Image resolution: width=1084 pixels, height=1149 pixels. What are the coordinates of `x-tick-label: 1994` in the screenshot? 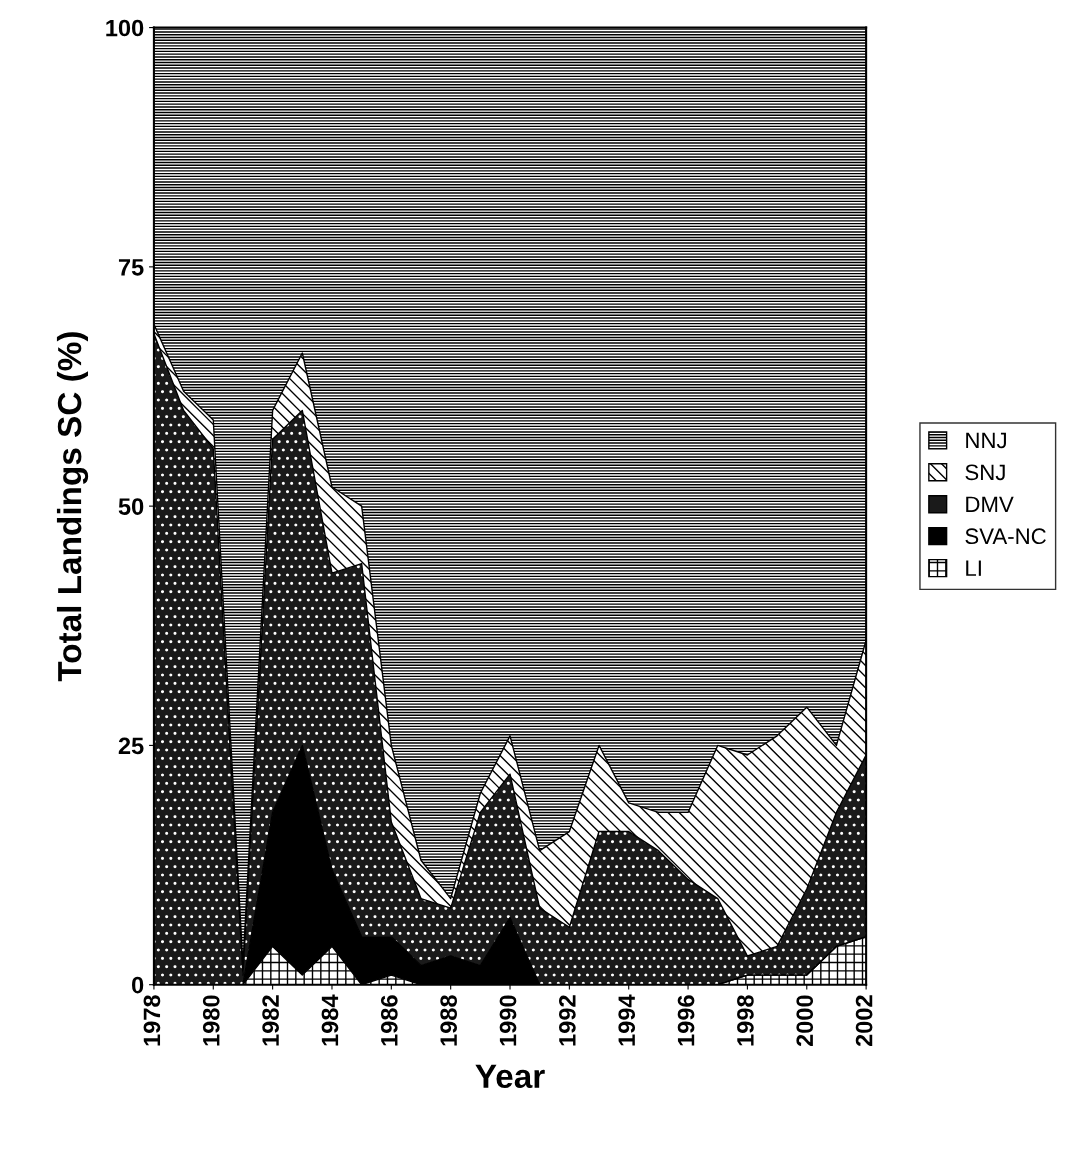 It's located at (627, 1020).